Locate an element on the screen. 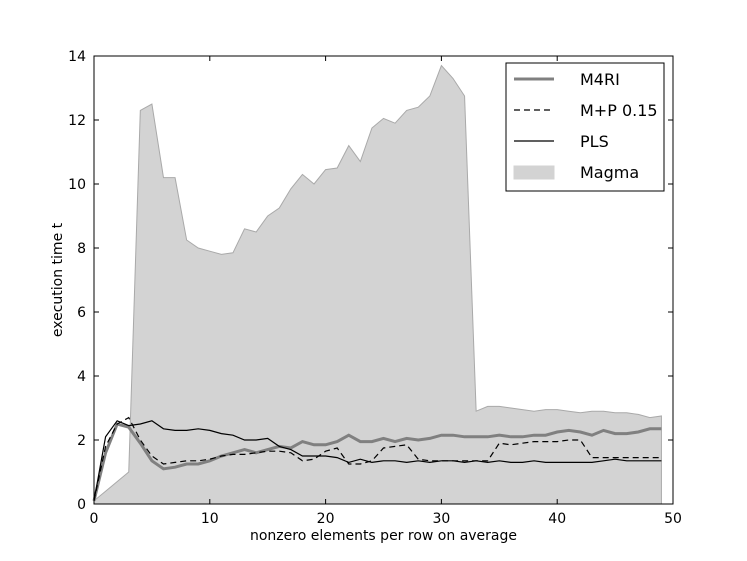  legend-label-m-p-0-15: M+P 0.15 is located at coordinates (619, 110).